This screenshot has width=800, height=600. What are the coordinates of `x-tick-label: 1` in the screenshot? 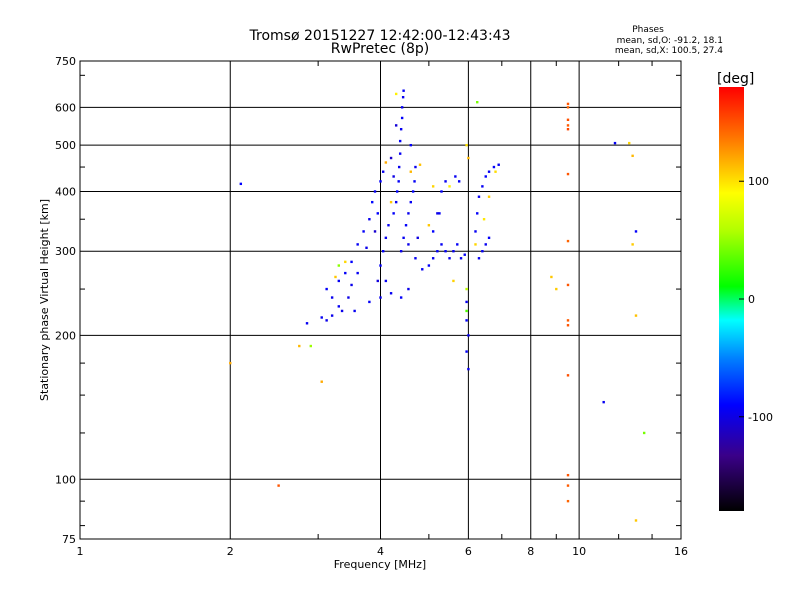 It's located at (80, 551).